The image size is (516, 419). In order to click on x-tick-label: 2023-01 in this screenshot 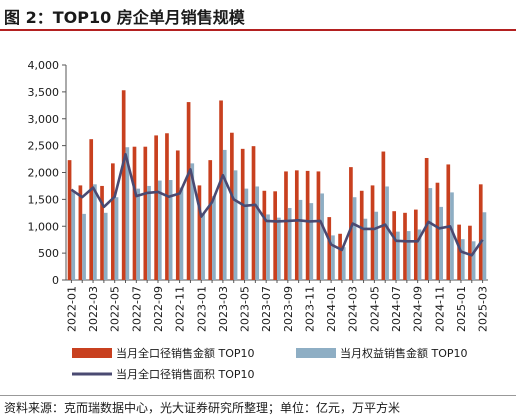, I will do `click(201, 309)`.